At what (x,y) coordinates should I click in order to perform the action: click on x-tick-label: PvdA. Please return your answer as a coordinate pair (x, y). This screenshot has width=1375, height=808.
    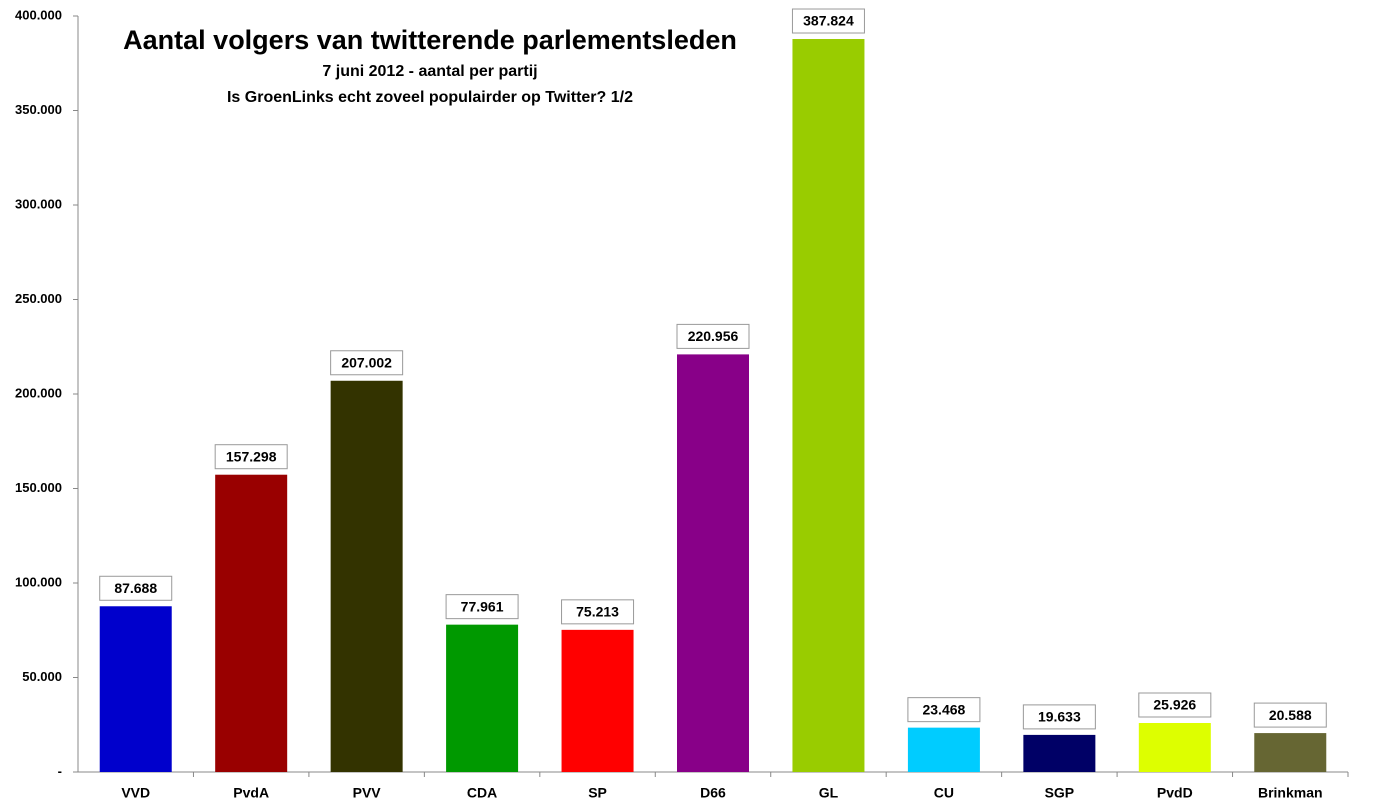
    Looking at the image, I should click on (251, 793).